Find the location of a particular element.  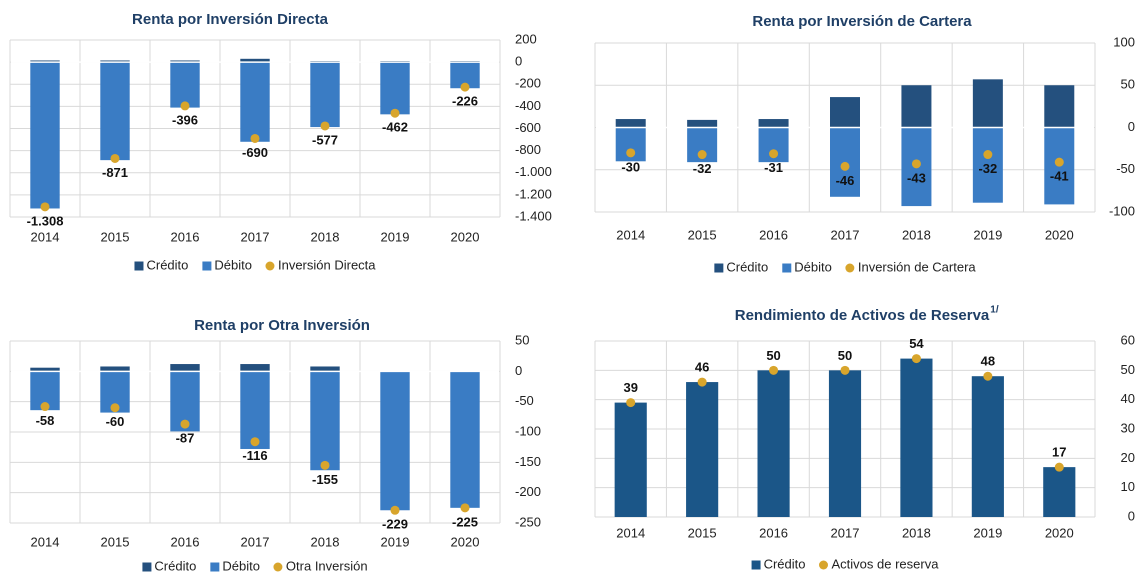

y-tick-label: -250 is located at coordinates (528, 521).